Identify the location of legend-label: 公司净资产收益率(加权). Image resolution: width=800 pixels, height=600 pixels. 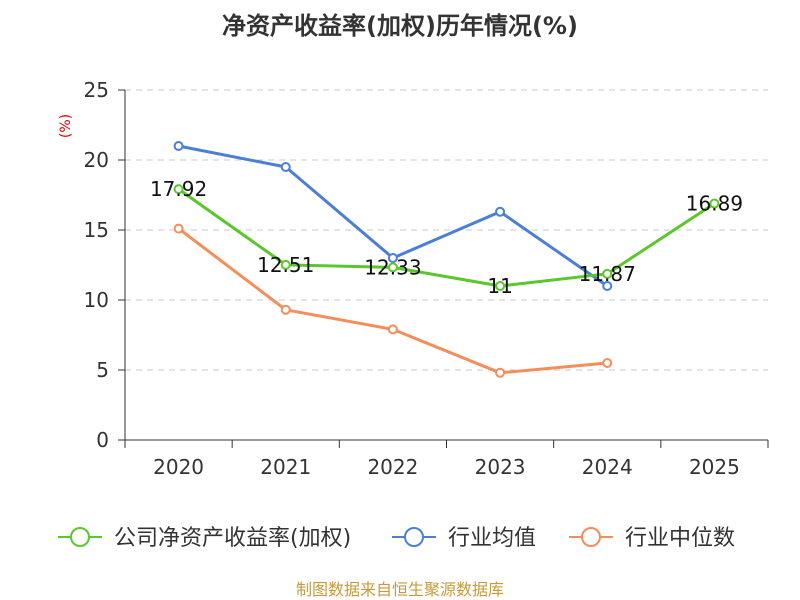
(232, 538).